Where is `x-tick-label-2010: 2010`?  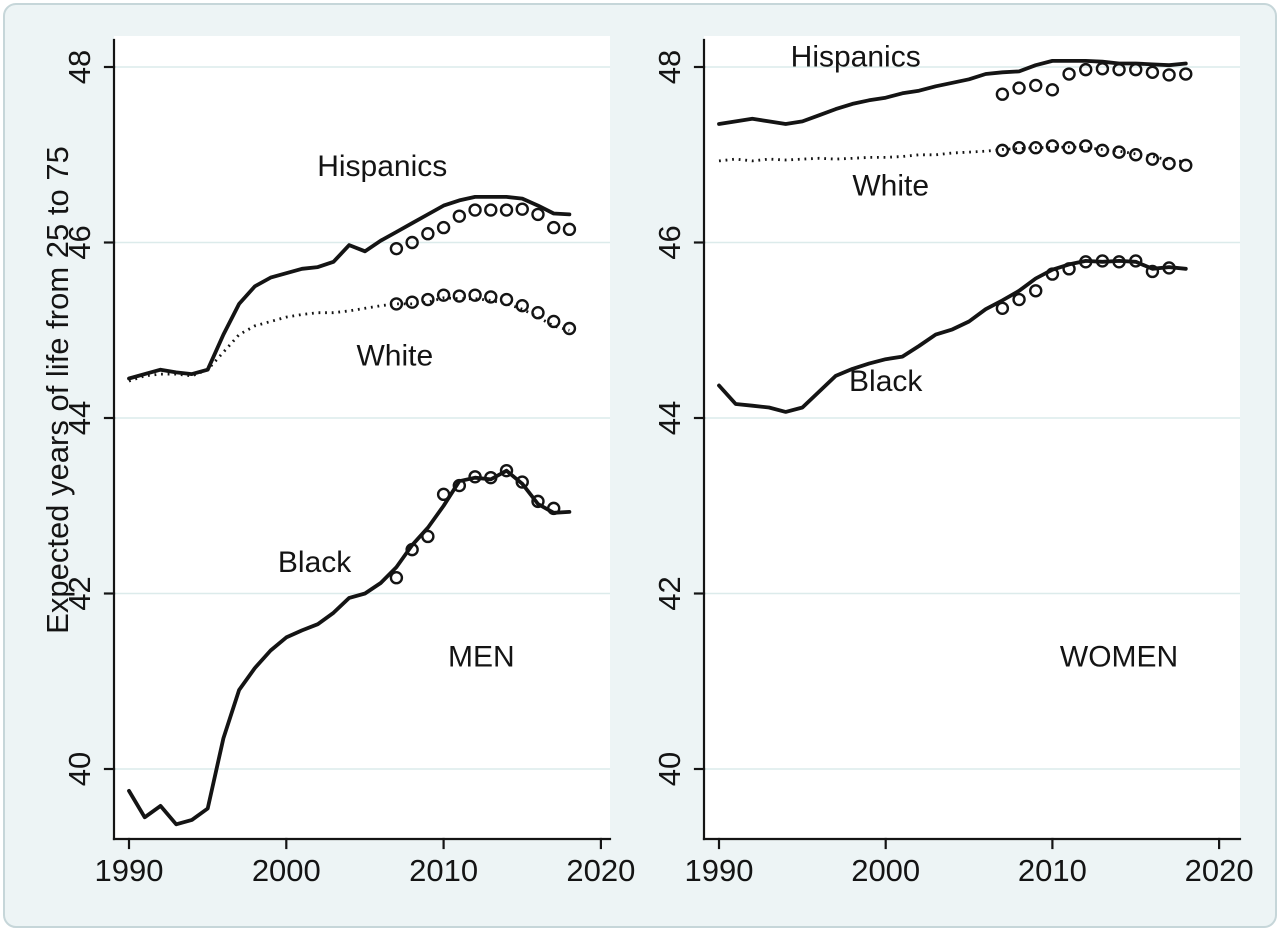 x-tick-label-2010: 2010 is located at coordinates (443, 870).